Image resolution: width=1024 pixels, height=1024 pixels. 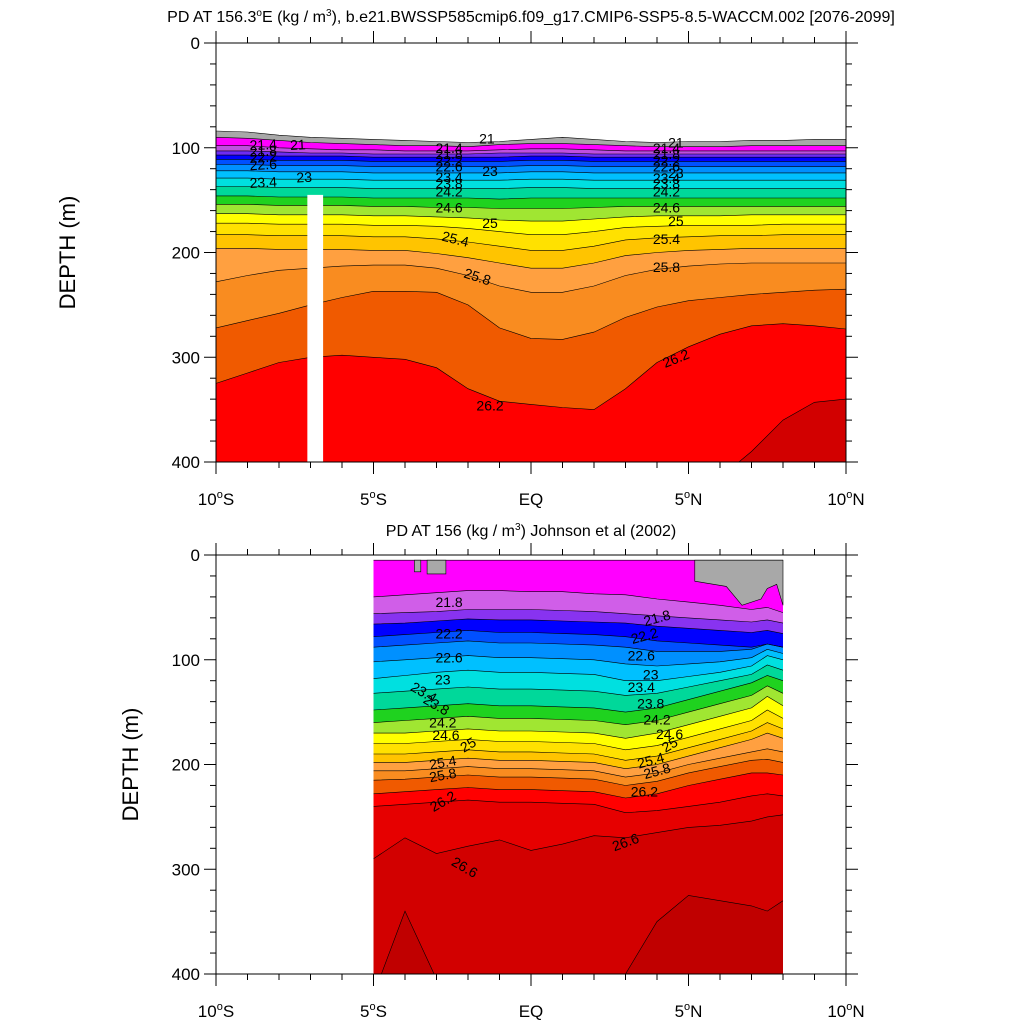 I want to click on y-tick-label: 200, so click(x=186, y=765).